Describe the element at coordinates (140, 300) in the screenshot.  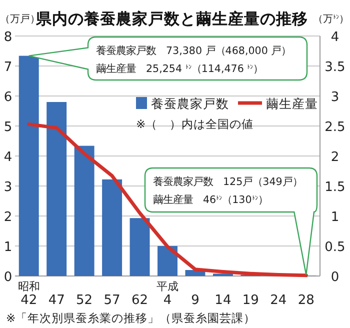
I see `x-tick-label: 62` at that location.